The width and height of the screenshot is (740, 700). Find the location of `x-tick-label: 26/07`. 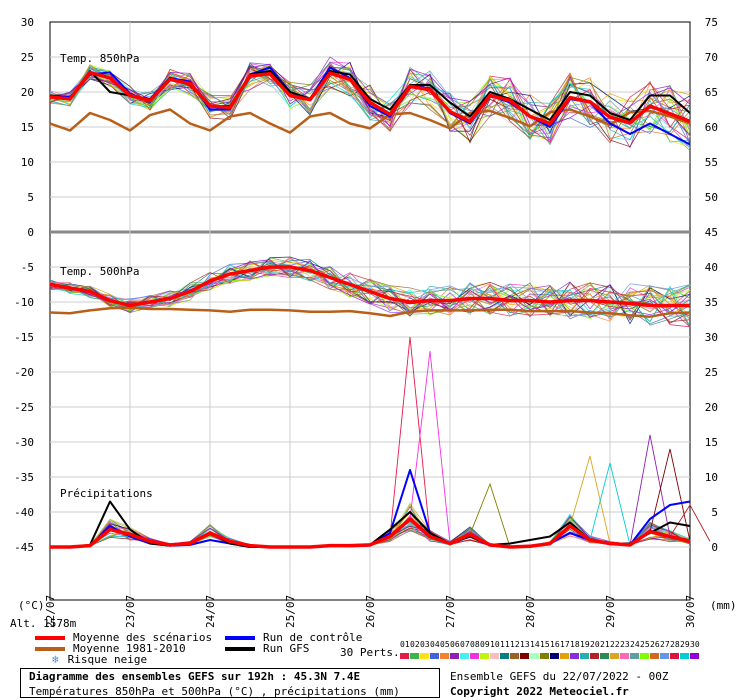

x-tick-label: 26/07 is located at coordinates (370, 611).